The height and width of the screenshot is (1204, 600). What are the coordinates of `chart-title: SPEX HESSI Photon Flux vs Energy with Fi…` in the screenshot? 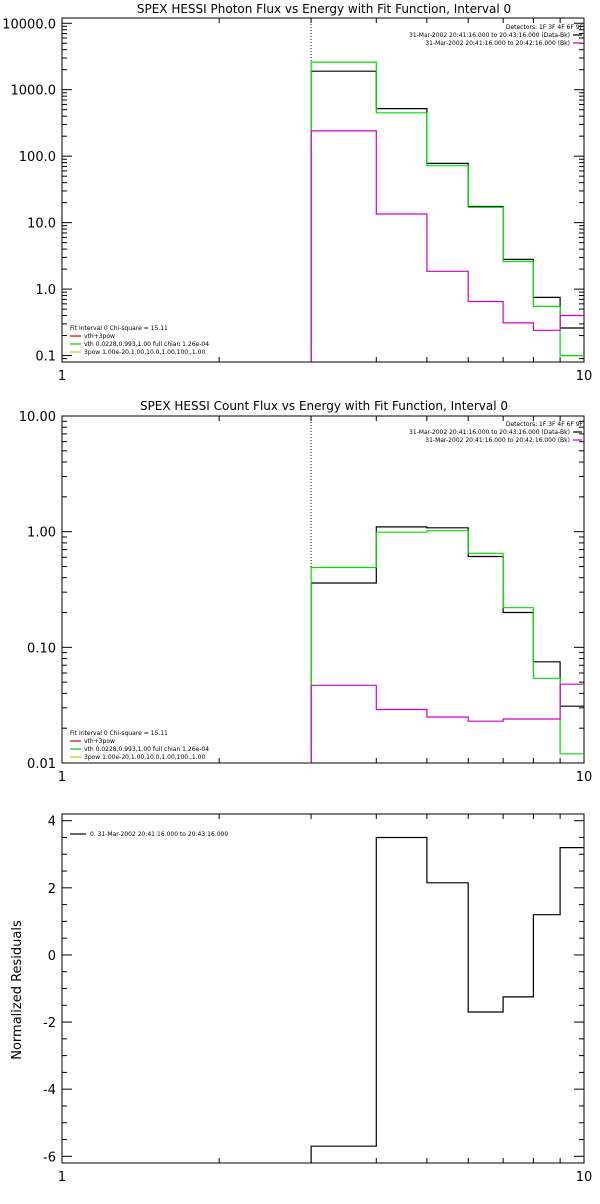 It's located at (324, 9).